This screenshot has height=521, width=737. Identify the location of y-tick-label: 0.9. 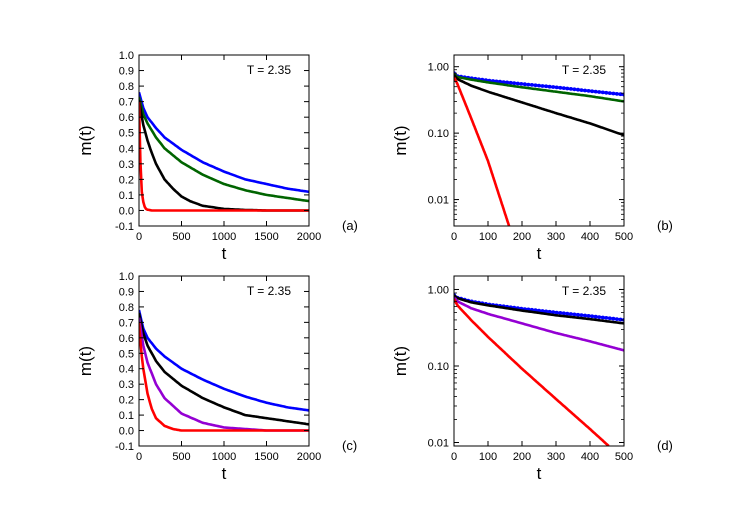
(126, 292).